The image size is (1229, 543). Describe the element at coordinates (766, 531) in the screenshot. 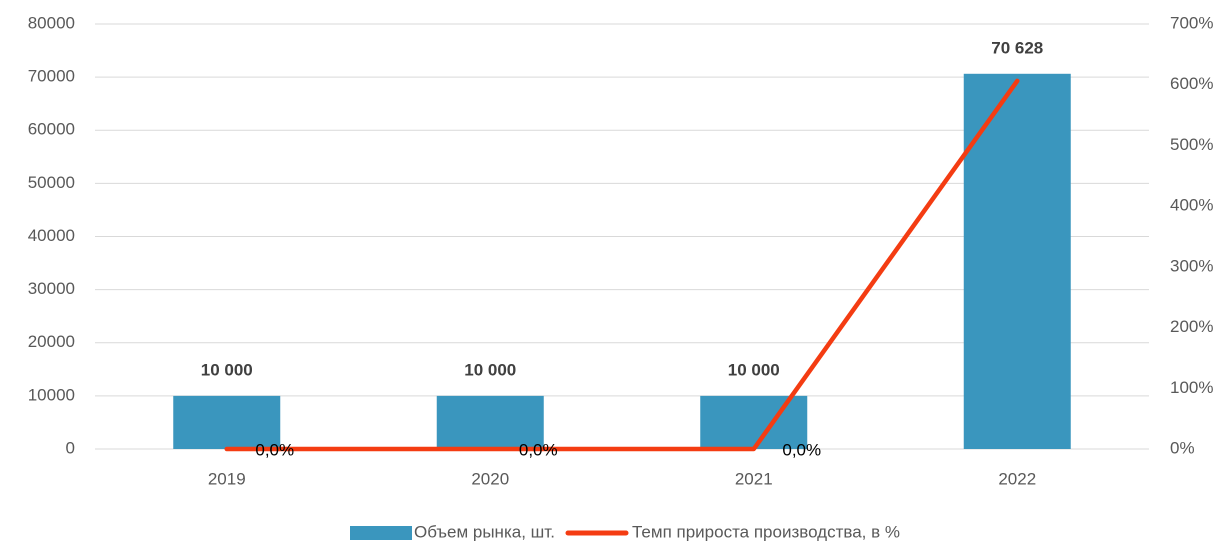

I see `legend-label: Темп прироста производства, в %` at that location.